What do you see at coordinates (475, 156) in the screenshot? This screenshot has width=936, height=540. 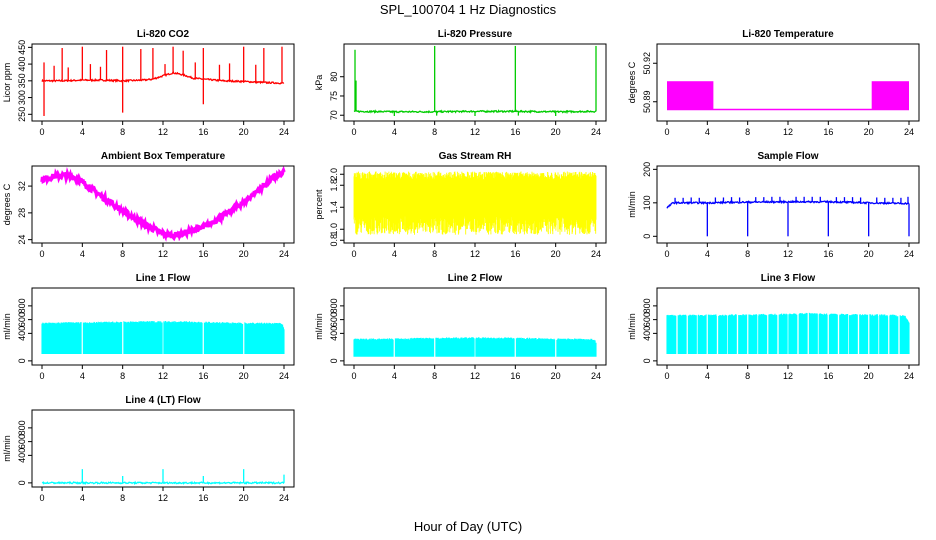 I see `panel-title: Gas Stream RH` at bounding box center [475, 156].